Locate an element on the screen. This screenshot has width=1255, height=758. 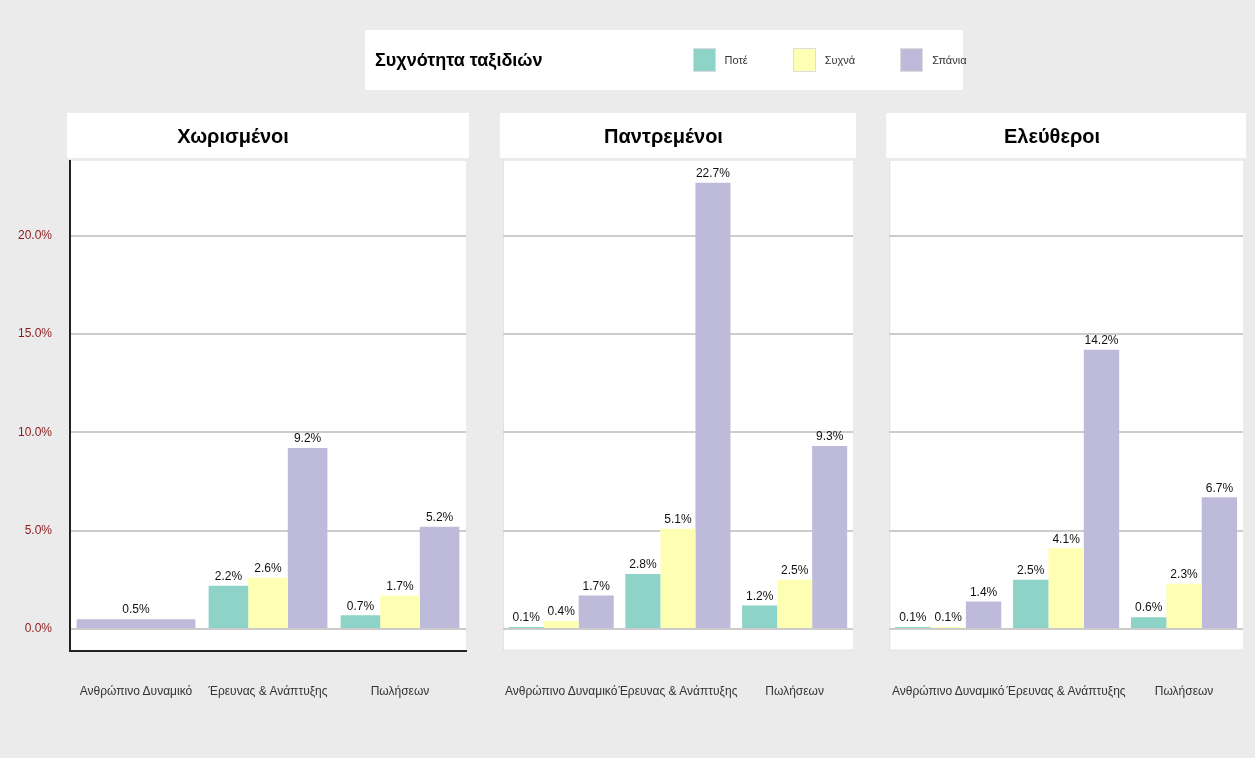
y-tick-label: 15.0% is located at coordinates (35, 333).